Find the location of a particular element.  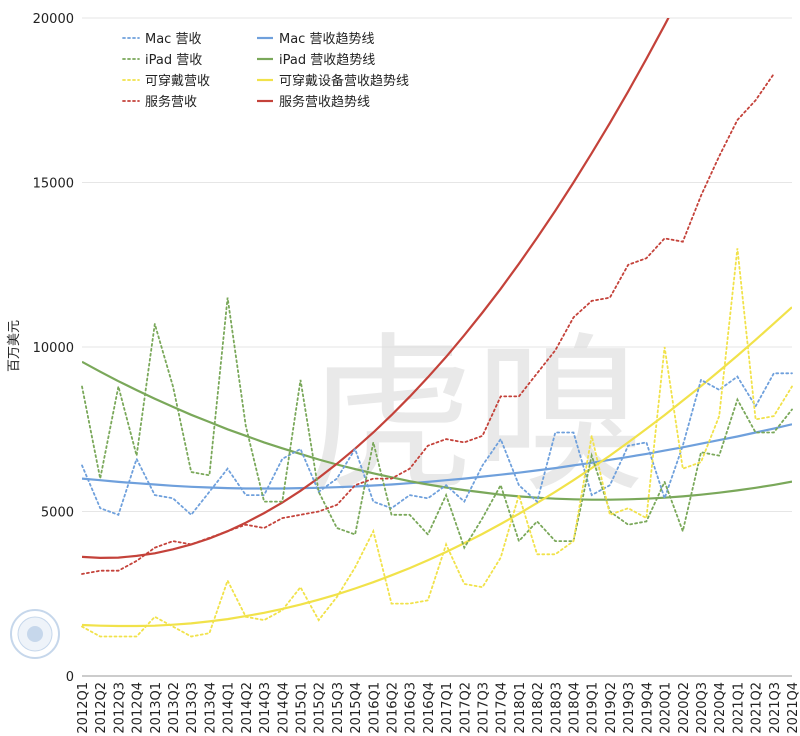

x-tick-label: 2019Q2 is located at coordinates (611, 708).